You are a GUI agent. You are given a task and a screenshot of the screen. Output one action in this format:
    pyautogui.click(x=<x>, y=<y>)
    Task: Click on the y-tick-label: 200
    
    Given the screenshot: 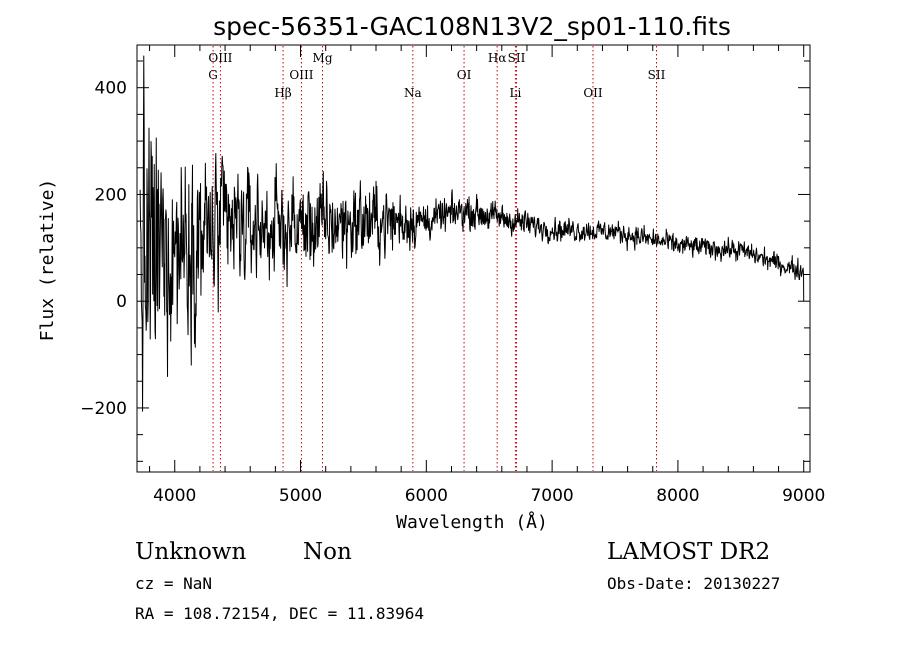 What is the action you would take?
    pyautogui.click(x=111, y=195)
    